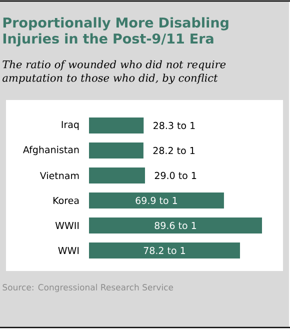 The width and height of the screenshot is (290, 329). What do you see at coordinates (114, 72) in the screenshot?
I see `chart-subtitle: The ratio of wounded who did not require amputation to those who did, by conflict` at bounding box center [114, 72].